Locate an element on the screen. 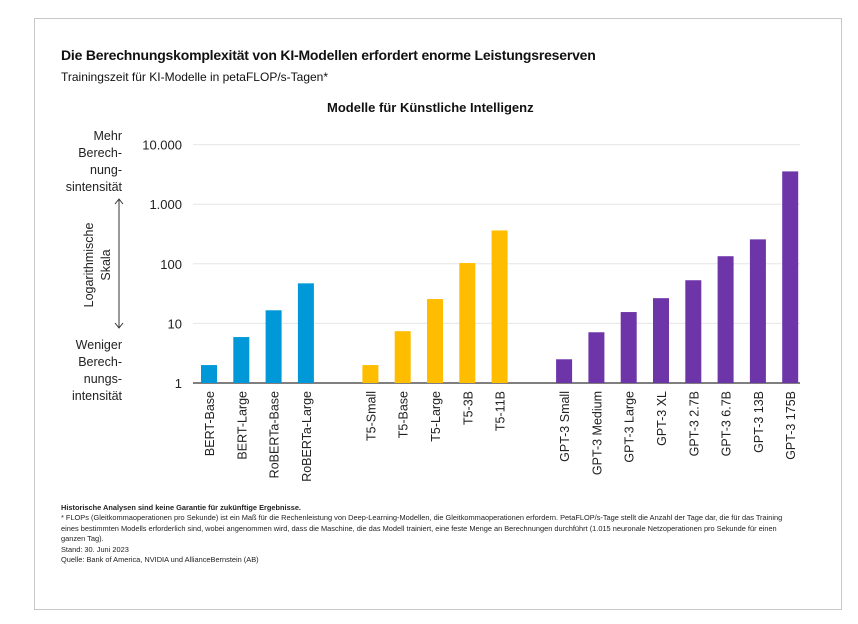 This screenshot has width=858, height=624. bar-roberta-base is located at coordinates (273, 346).